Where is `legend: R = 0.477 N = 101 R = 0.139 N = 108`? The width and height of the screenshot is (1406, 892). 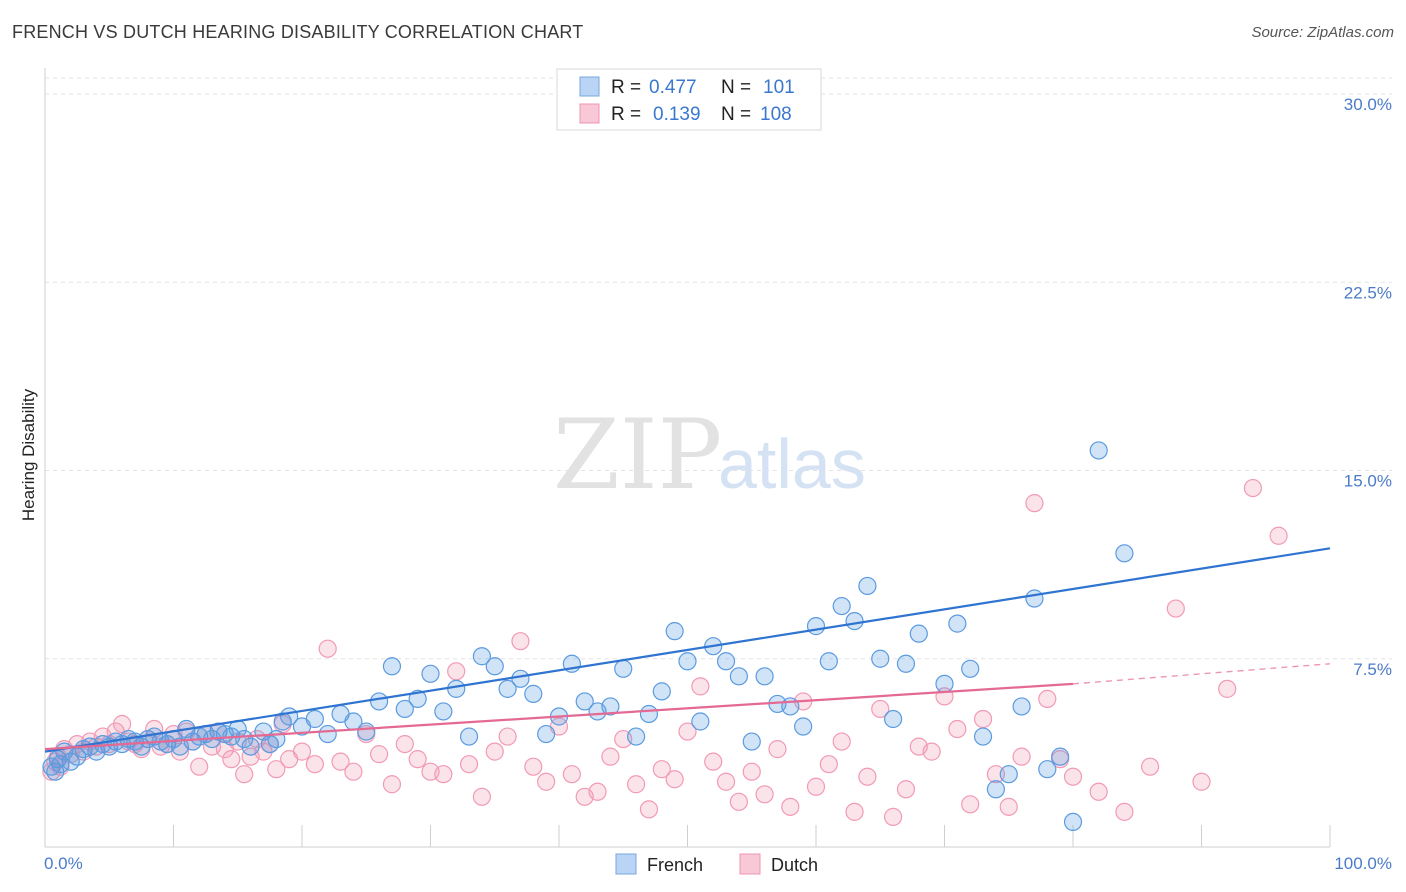 legend: R = 0.477 N = 101 R = 0.139 N = 108 is located at coordinates (689, 99).